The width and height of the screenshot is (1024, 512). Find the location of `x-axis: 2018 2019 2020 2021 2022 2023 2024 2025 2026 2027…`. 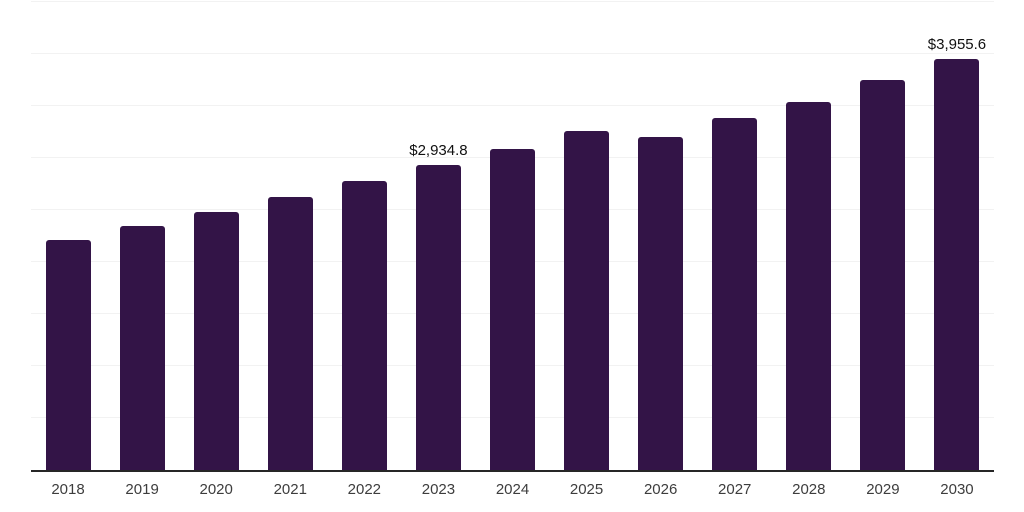

x-axis: 2018 2019 2020 2021 2022 2023 2024 2025 2026 2027… is located at coordinates (512, 492).